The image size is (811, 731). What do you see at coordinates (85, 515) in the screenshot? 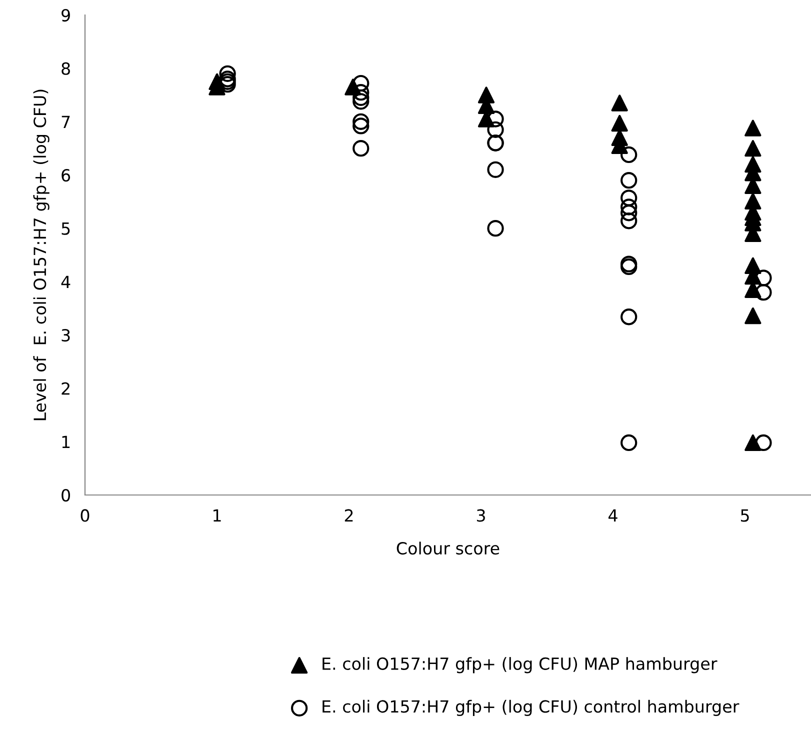
I see `x-tick-label: 0` at bounding box center [85, 515].